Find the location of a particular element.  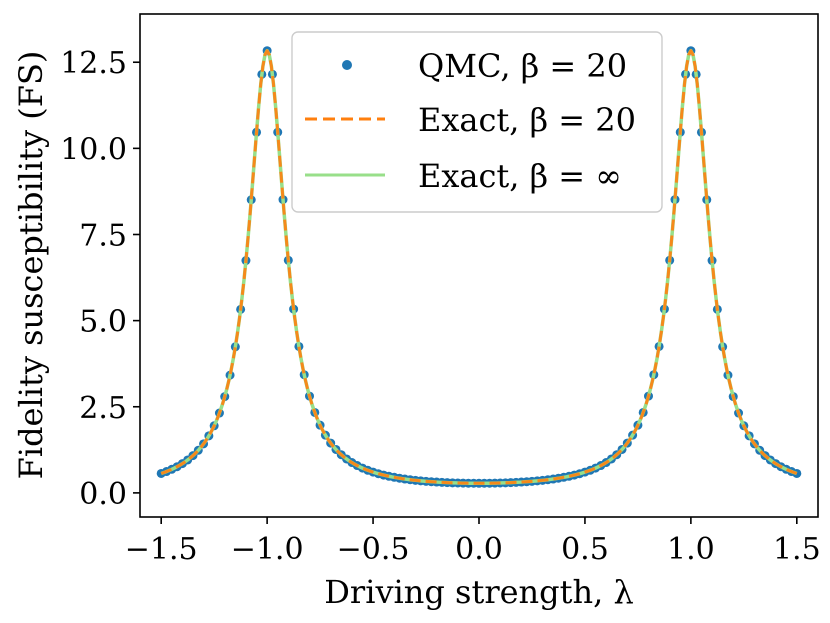

legend-label-exact-beta-20: Exact, β = 20 is located at coordinates (527, 120).